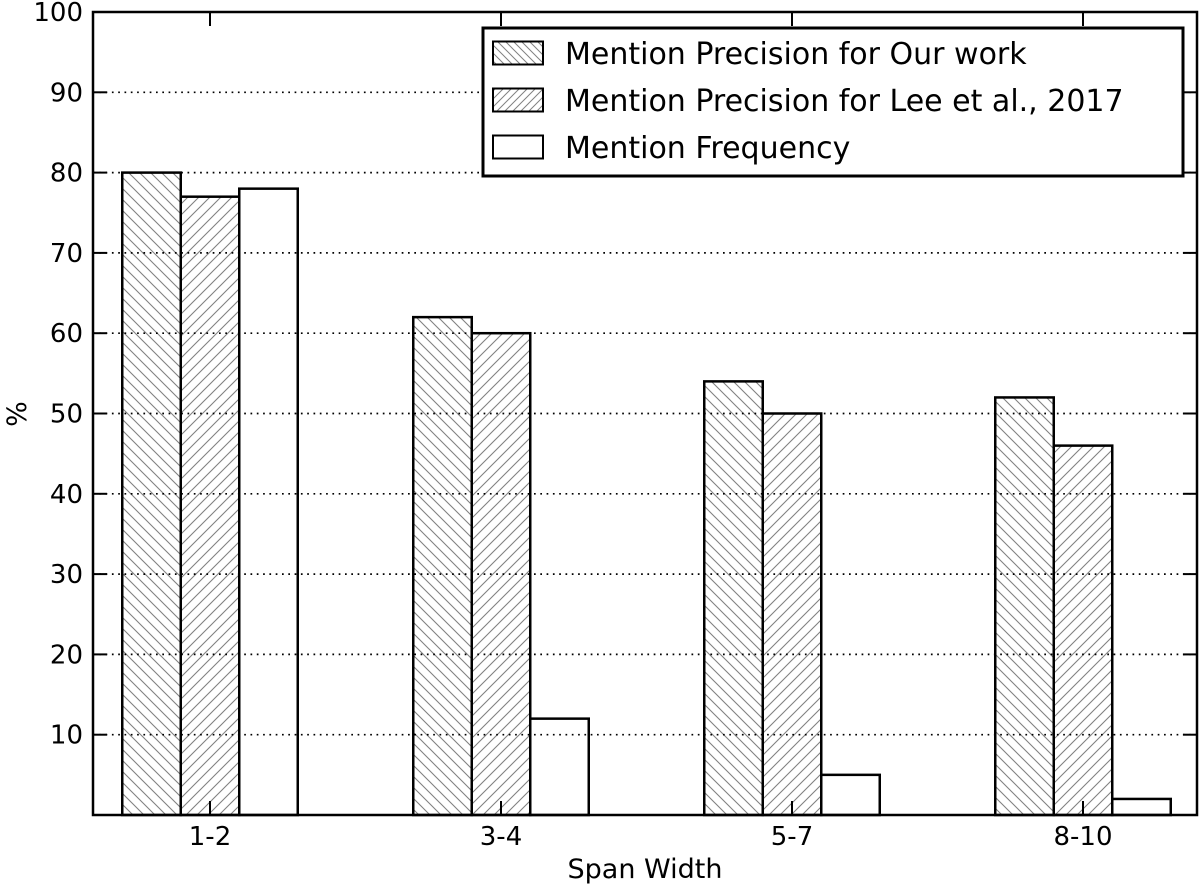 The height and width of the screenshot is (885, 1200). Describe the element at coordinates (844, 101) in the screenshot. I see `legend-label-2: Mention Precision for Lee et al., 2017` at that location.